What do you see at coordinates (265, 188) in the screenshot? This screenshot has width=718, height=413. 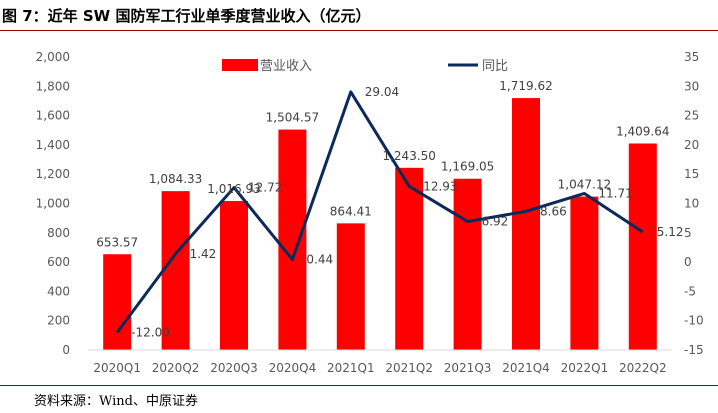 I see `yoy-data-label: 12.72` at bounding box center [265, 188].